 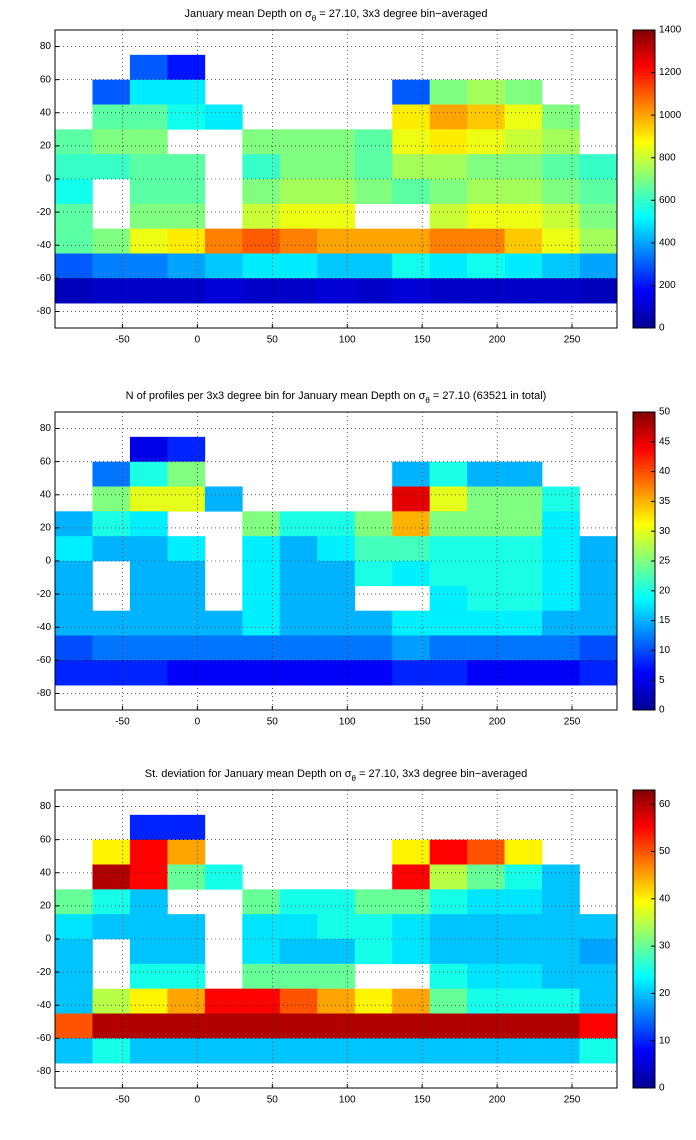 I want to click on colorbar-label: 10, so click(x=665, y=650).